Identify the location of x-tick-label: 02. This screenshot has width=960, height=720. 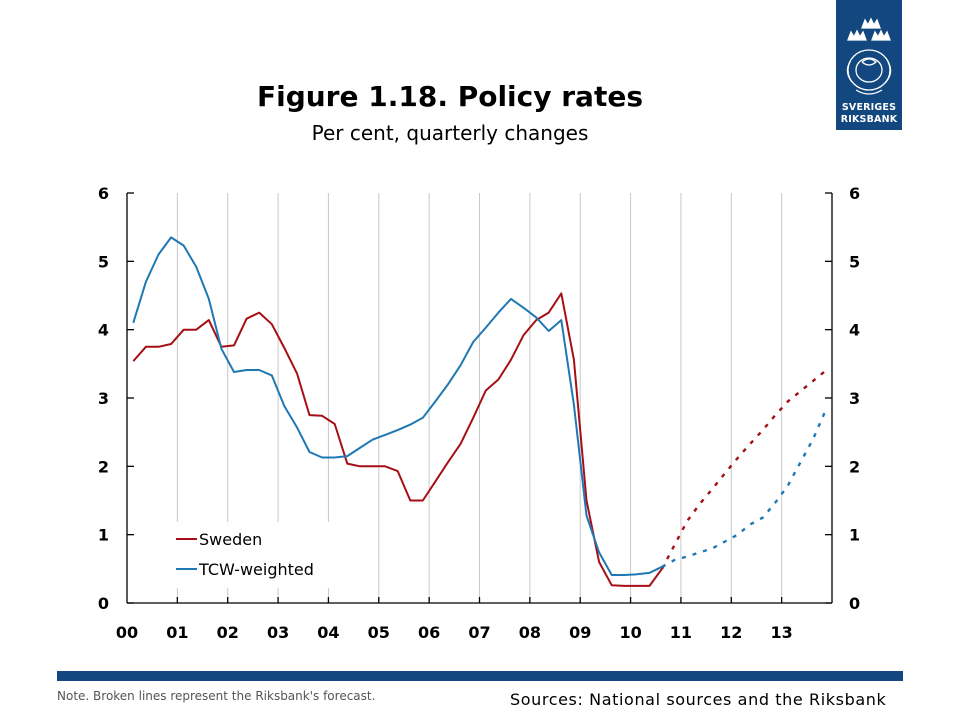
(228, 632).